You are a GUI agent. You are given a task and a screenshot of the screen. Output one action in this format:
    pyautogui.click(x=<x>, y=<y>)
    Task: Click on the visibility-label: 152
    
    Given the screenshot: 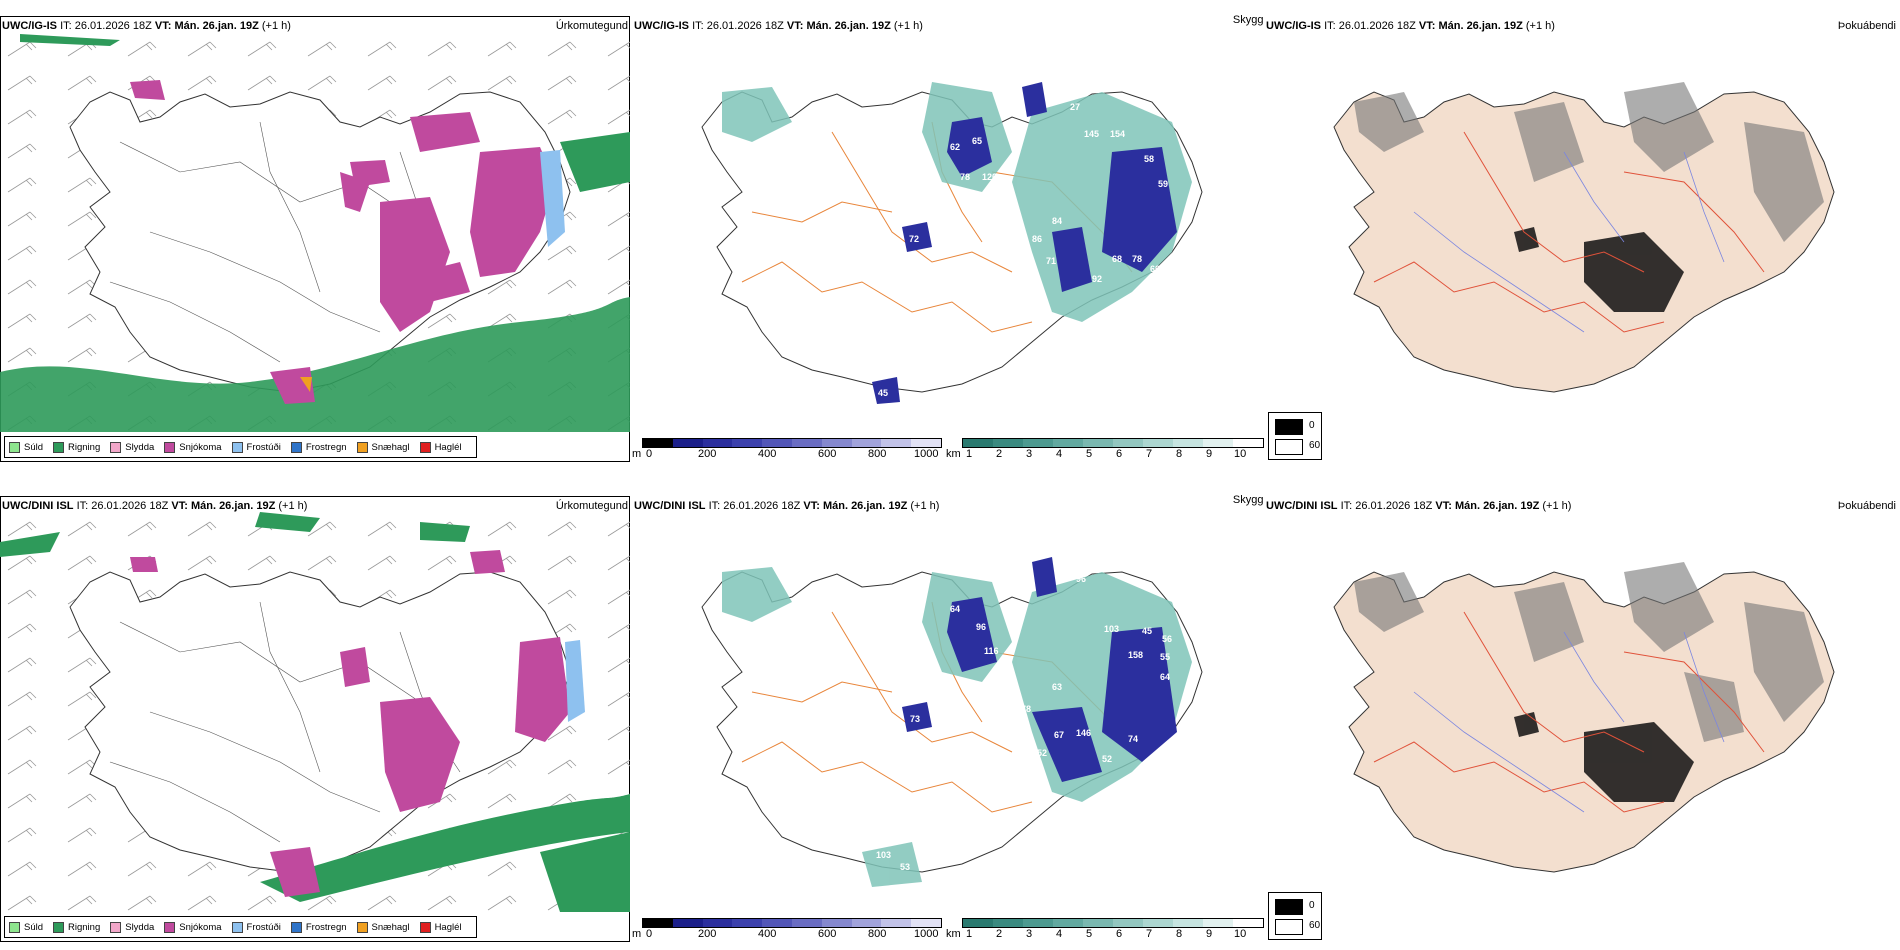 What is the action you would take?
    pyautogui.click(x=1039, y=753)
    